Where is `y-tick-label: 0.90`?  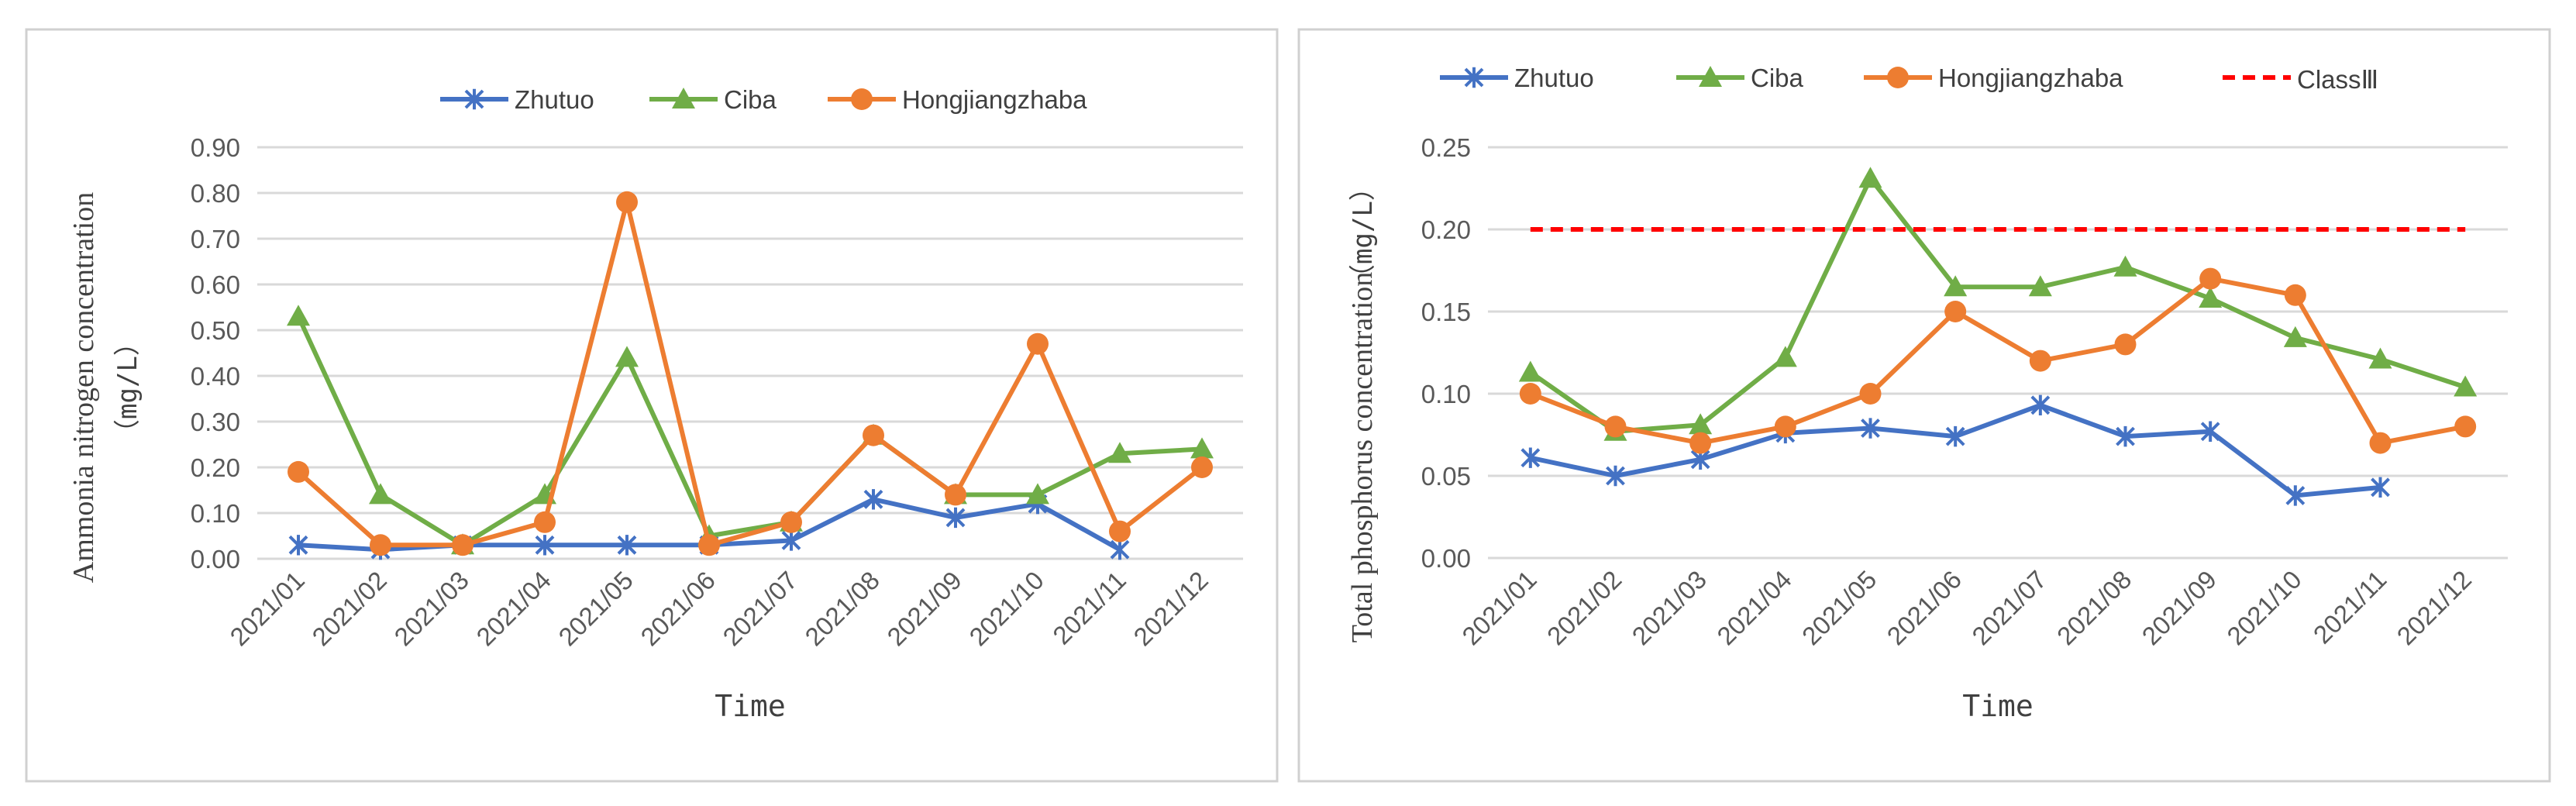
y-tick-label: 0.90 is located at coordinates (215, 147).